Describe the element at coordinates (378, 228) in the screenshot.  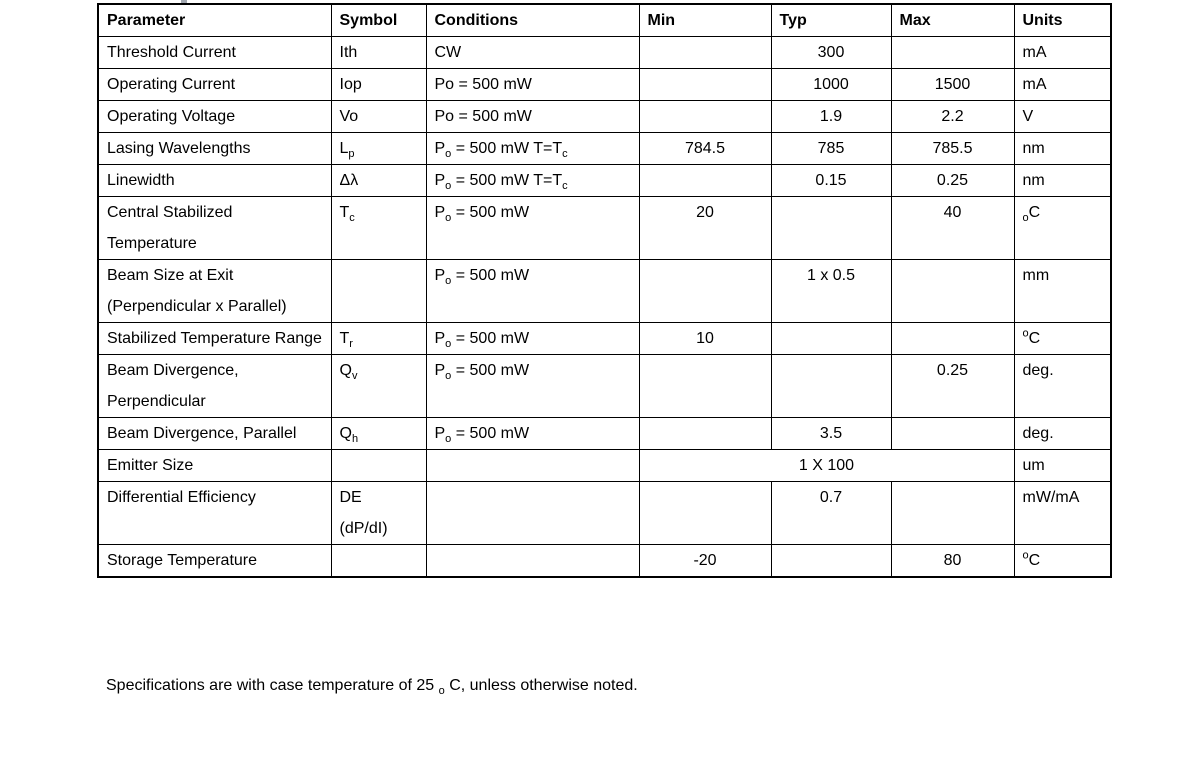
I see `cell-symbol: Tc` at that location.